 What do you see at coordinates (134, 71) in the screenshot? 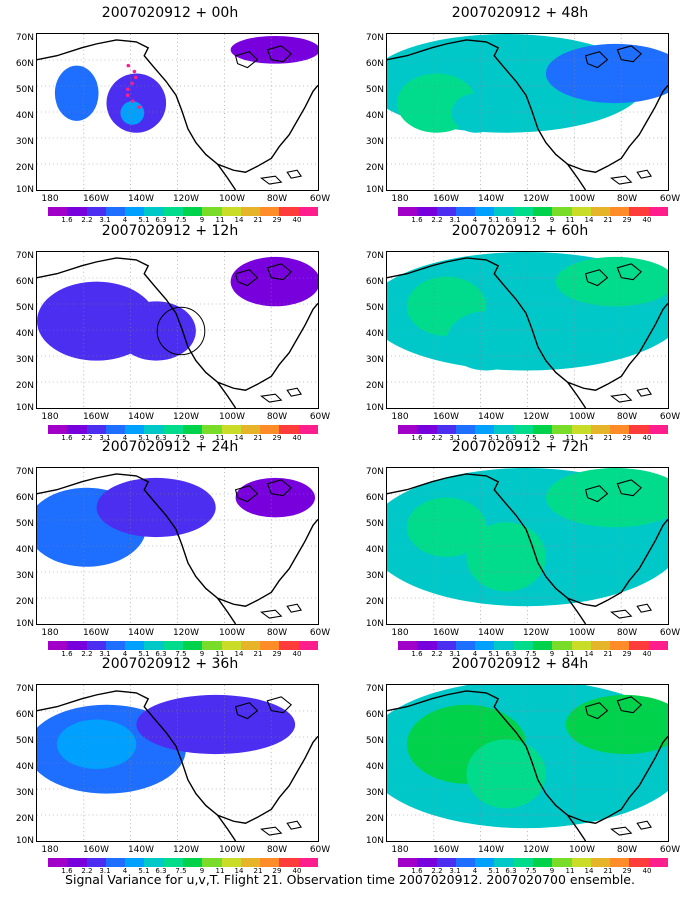
I see `flight-track-point` at bounding box center [134, 71].